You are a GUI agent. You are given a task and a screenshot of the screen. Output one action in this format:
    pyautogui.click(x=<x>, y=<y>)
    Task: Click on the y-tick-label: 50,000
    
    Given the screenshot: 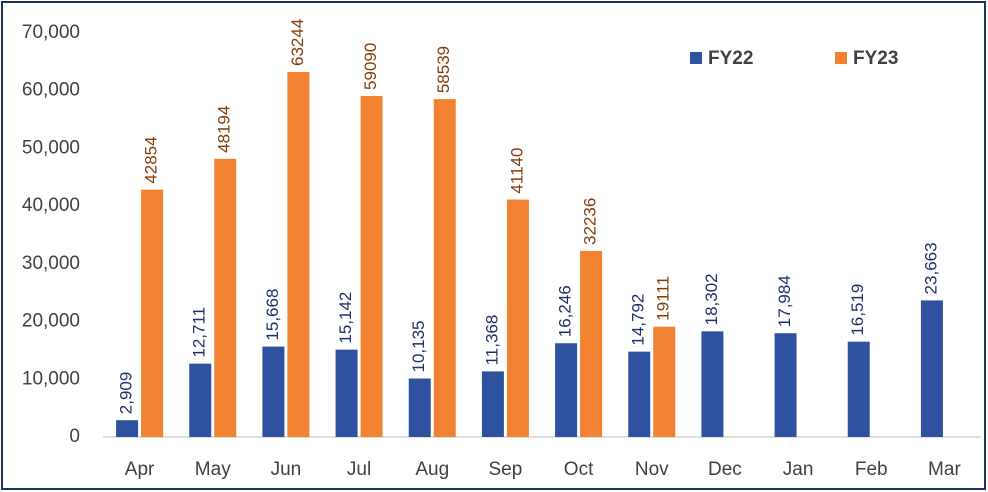 What is the action you would take?
    pyautogui.click(x=51, y=147)
    